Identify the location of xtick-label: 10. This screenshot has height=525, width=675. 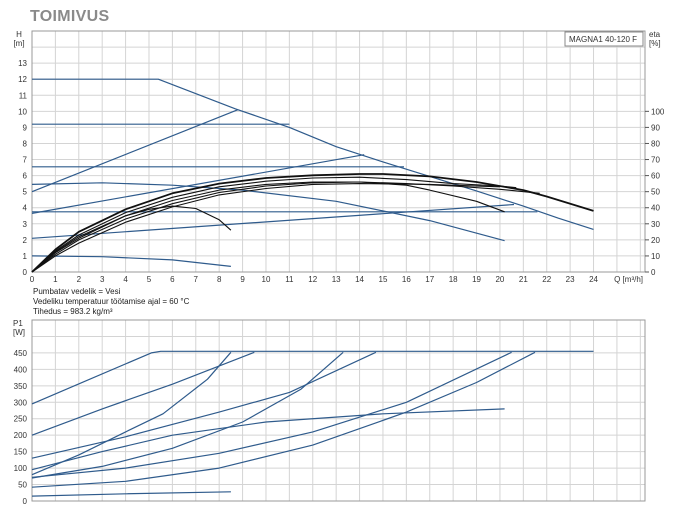
(266, 279).